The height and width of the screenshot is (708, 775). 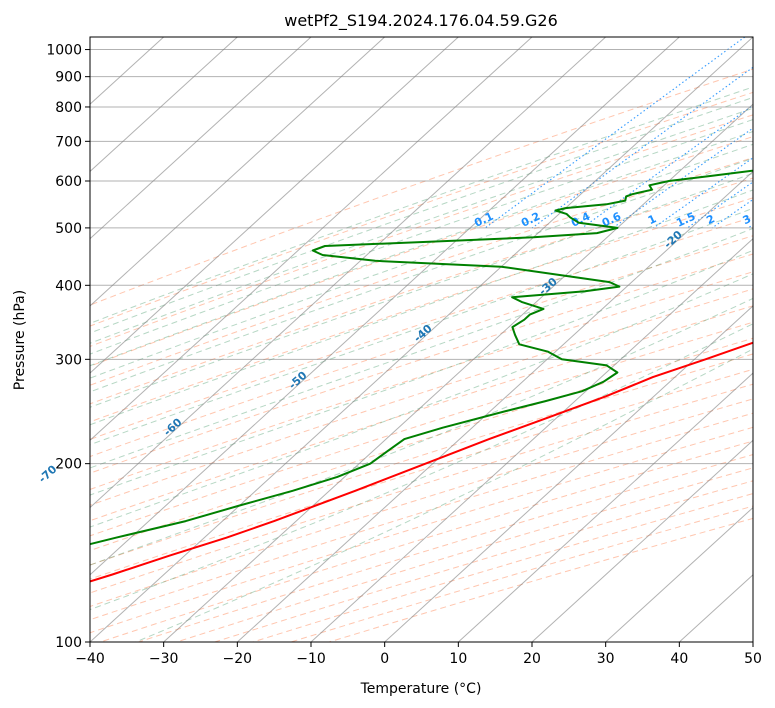 I want to click on x-tick-label: 40, so click(x=679, y=659).